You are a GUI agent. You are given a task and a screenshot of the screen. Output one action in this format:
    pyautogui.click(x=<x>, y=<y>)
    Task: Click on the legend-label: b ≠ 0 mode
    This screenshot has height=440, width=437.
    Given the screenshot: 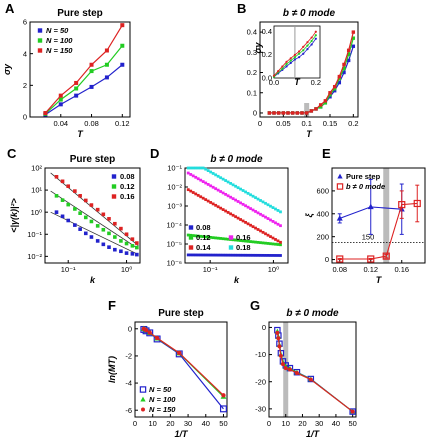 What is the action you would take?
    pyautogui.click(x=365, y=186)
    